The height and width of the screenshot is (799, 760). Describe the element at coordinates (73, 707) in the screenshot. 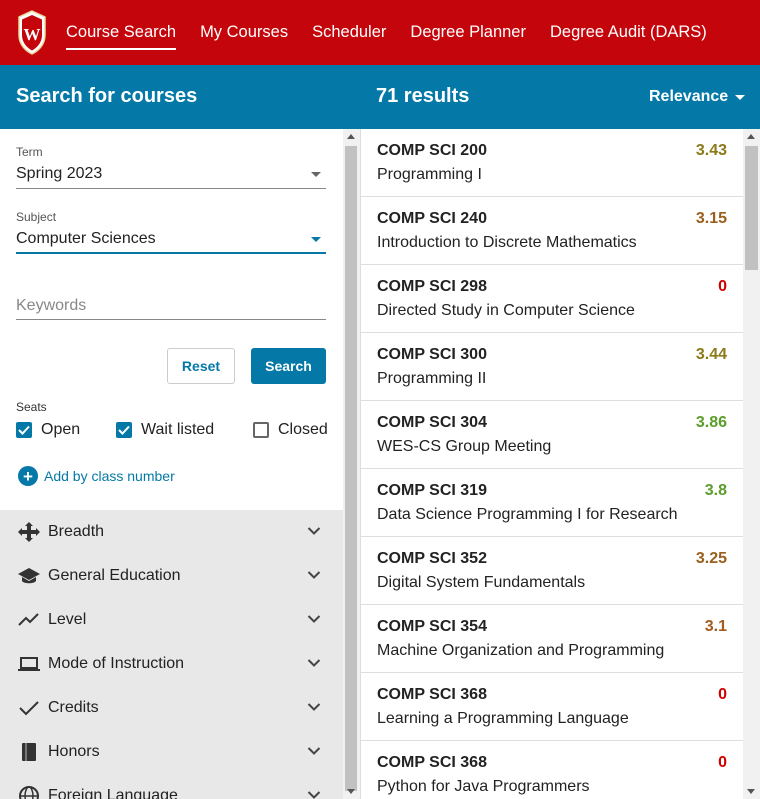

I see `filter-credits-label: Credits` at that location.